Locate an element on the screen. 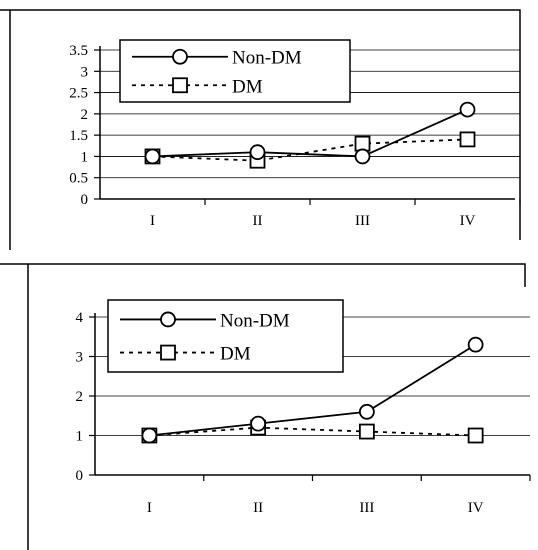 This screenshot has width=538, height=550. y-tick-label: 3.5 is located at coordinates (78, 51).